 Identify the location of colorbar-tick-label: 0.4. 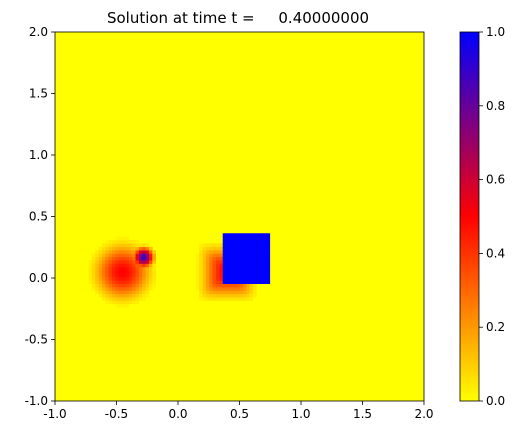
(495, 253).